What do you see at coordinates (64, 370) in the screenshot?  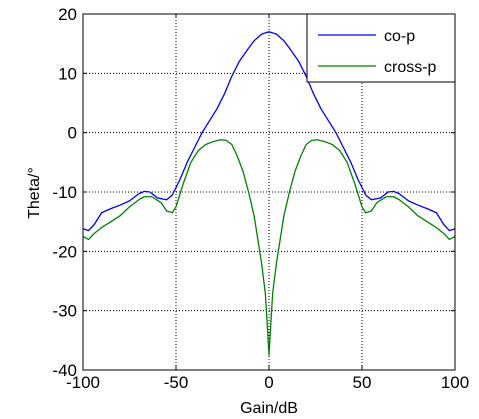 I see `y-tick-label: -40` at bounding box center [64, 370].